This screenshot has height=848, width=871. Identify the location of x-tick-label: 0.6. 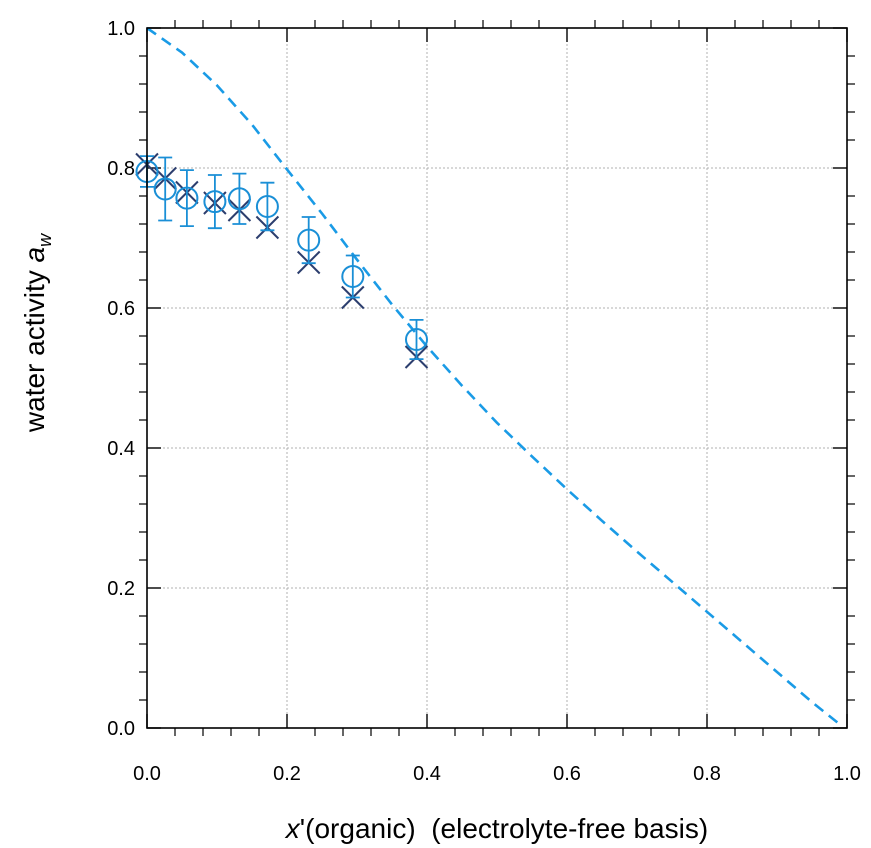
(567, 774).